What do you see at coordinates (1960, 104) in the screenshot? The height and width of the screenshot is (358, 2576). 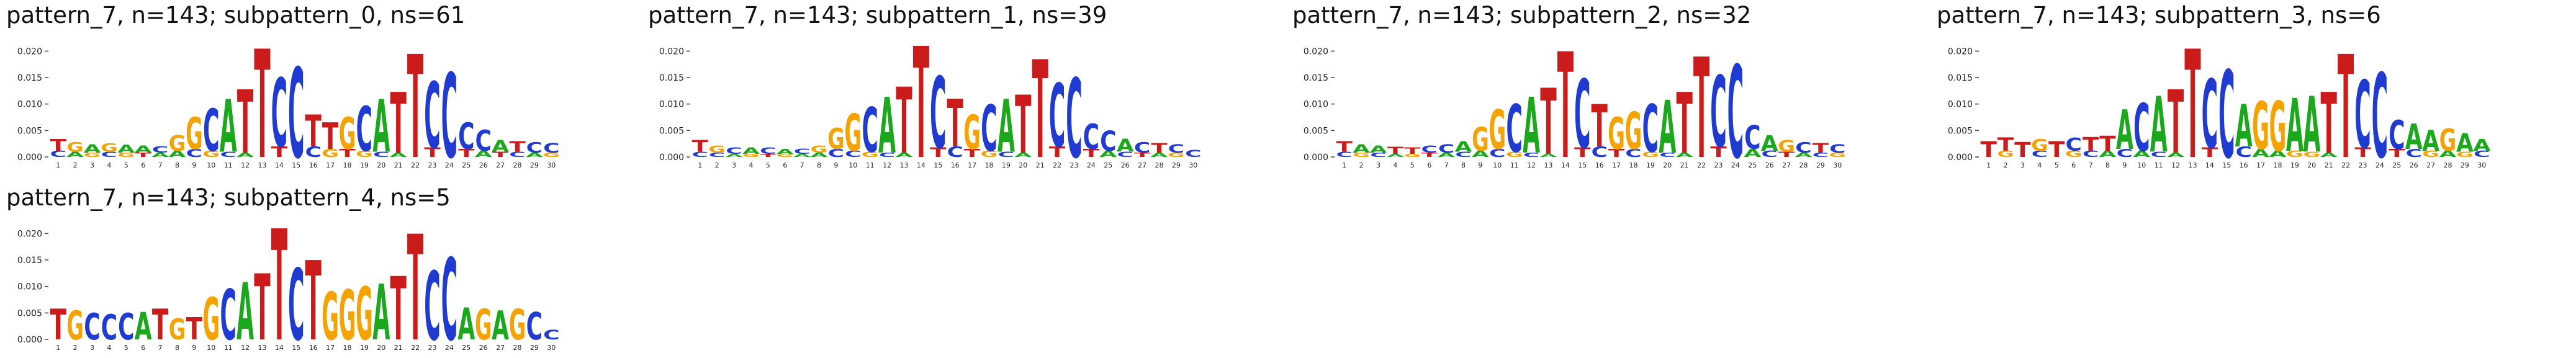 I see `y-tick-label: 0.010` at bounding box center [1960, 104].